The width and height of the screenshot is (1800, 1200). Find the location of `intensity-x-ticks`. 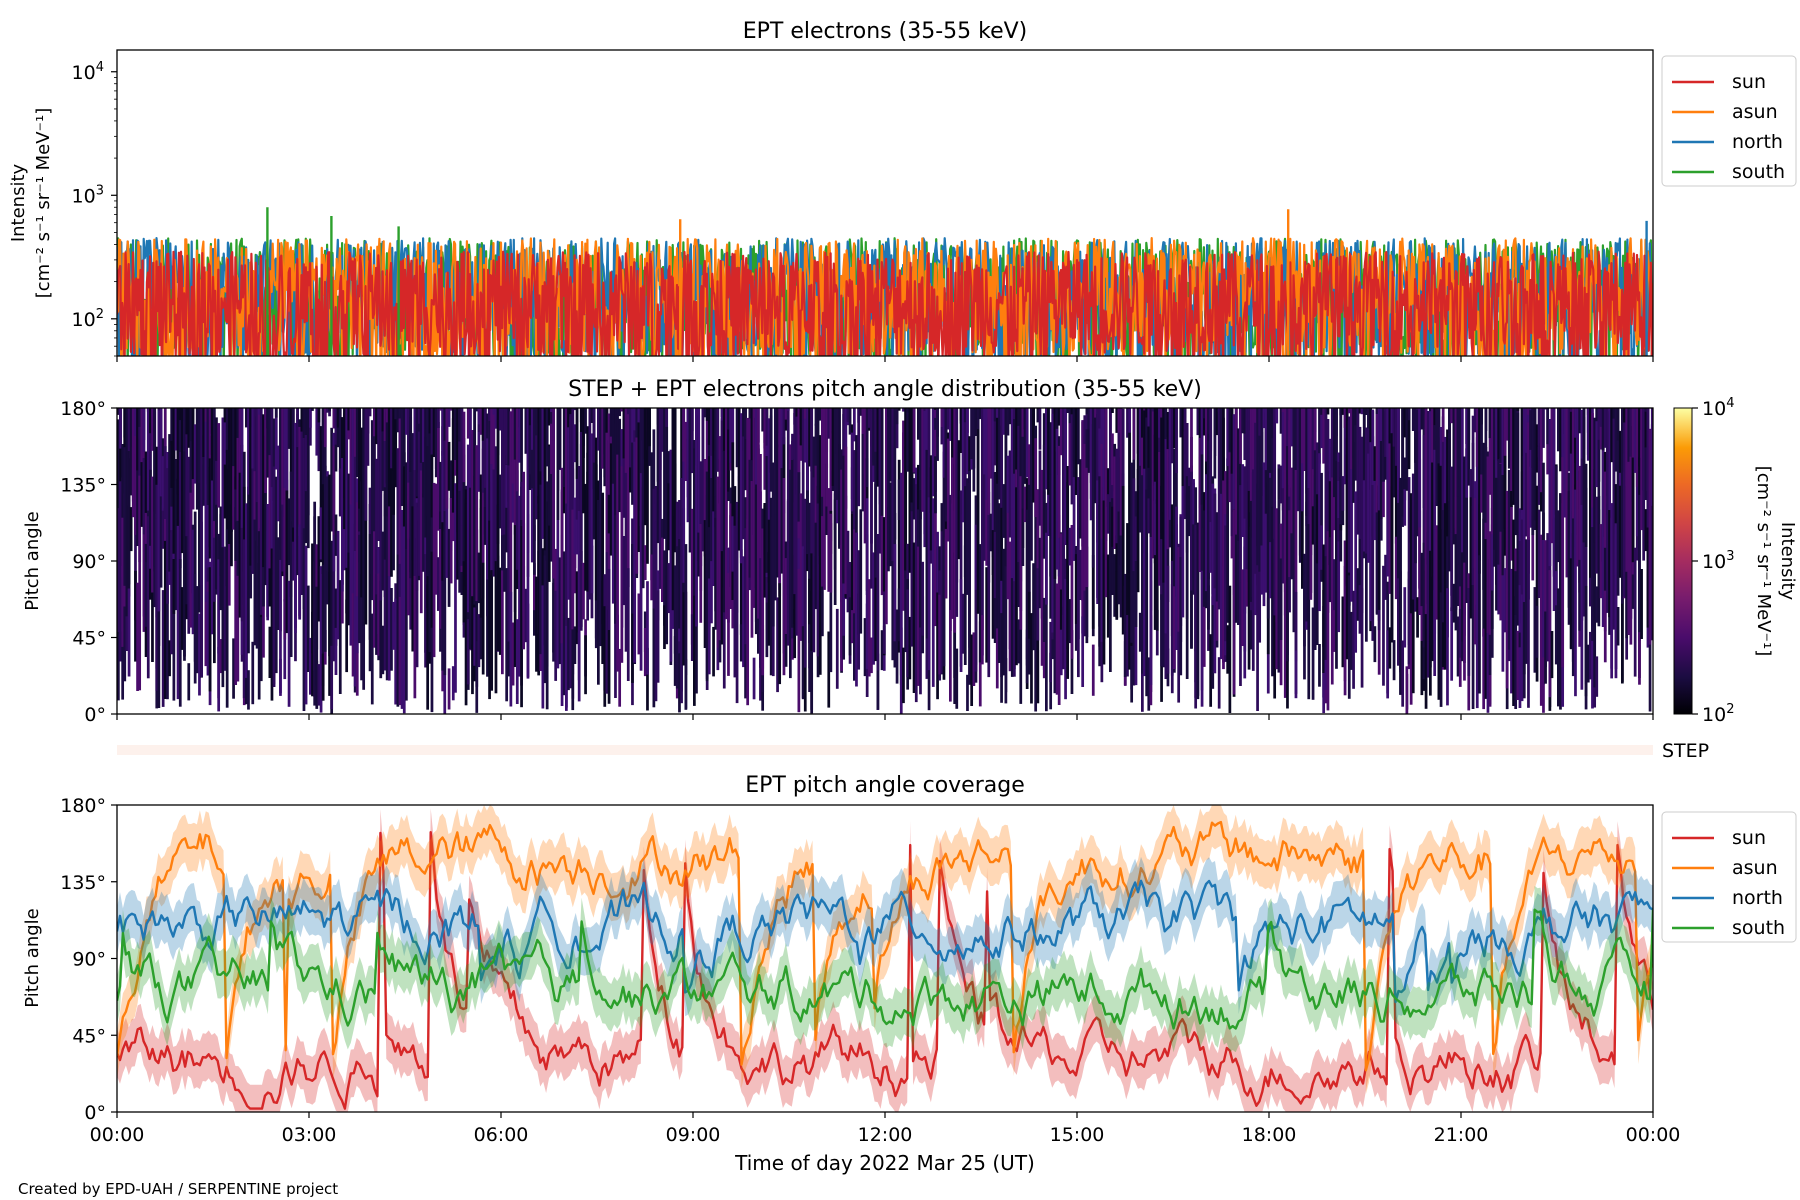

intensity-x-ticks is located at coordinates (885, 359).